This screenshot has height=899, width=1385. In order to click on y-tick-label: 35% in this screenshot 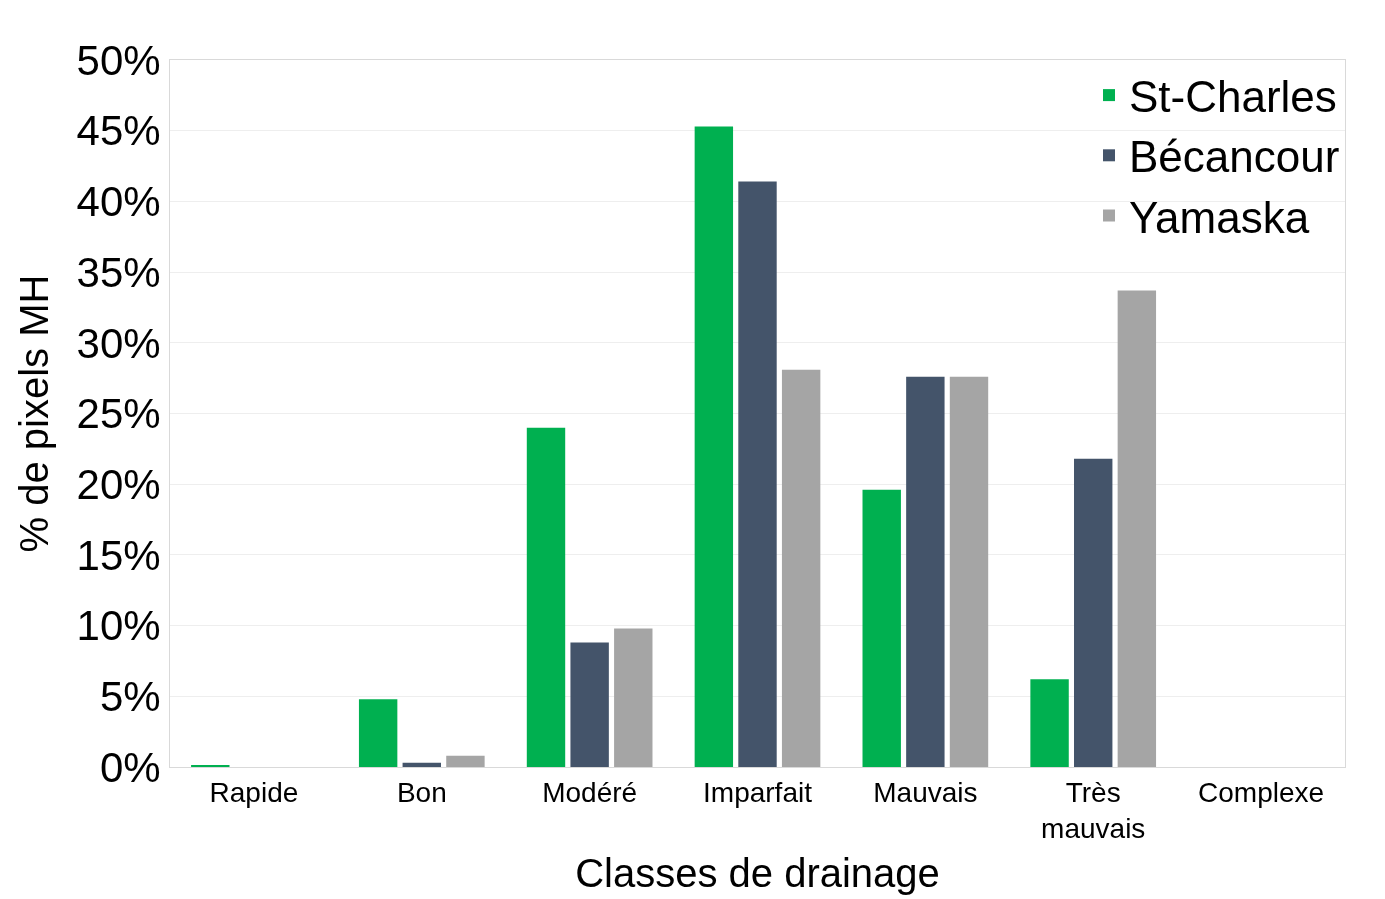, I will do `click(118, 272)`.